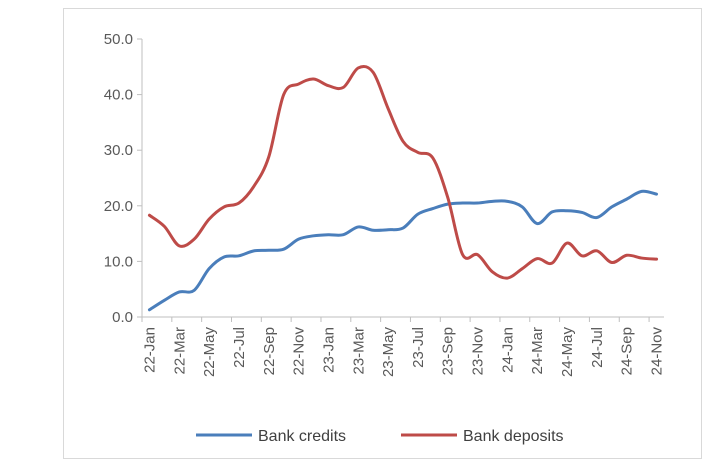 The height and width of the screenshot is (462, 724). I want to click on y-tick-label: 0.0, so click(122, 317).